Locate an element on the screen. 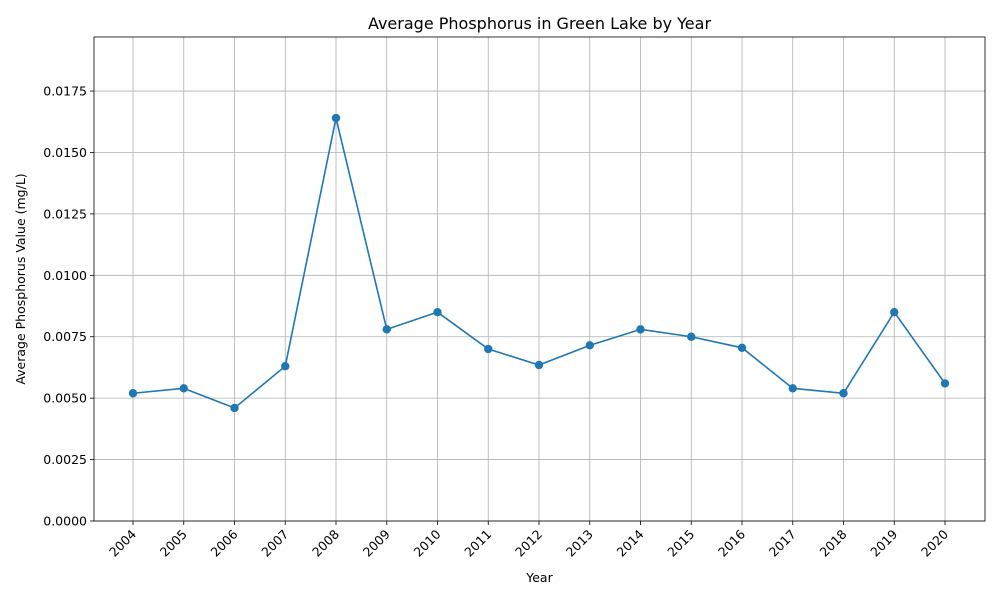 This screenshot has width=1000, height=600. x-tick-label: 2020 is located at coordinates (934, 542).